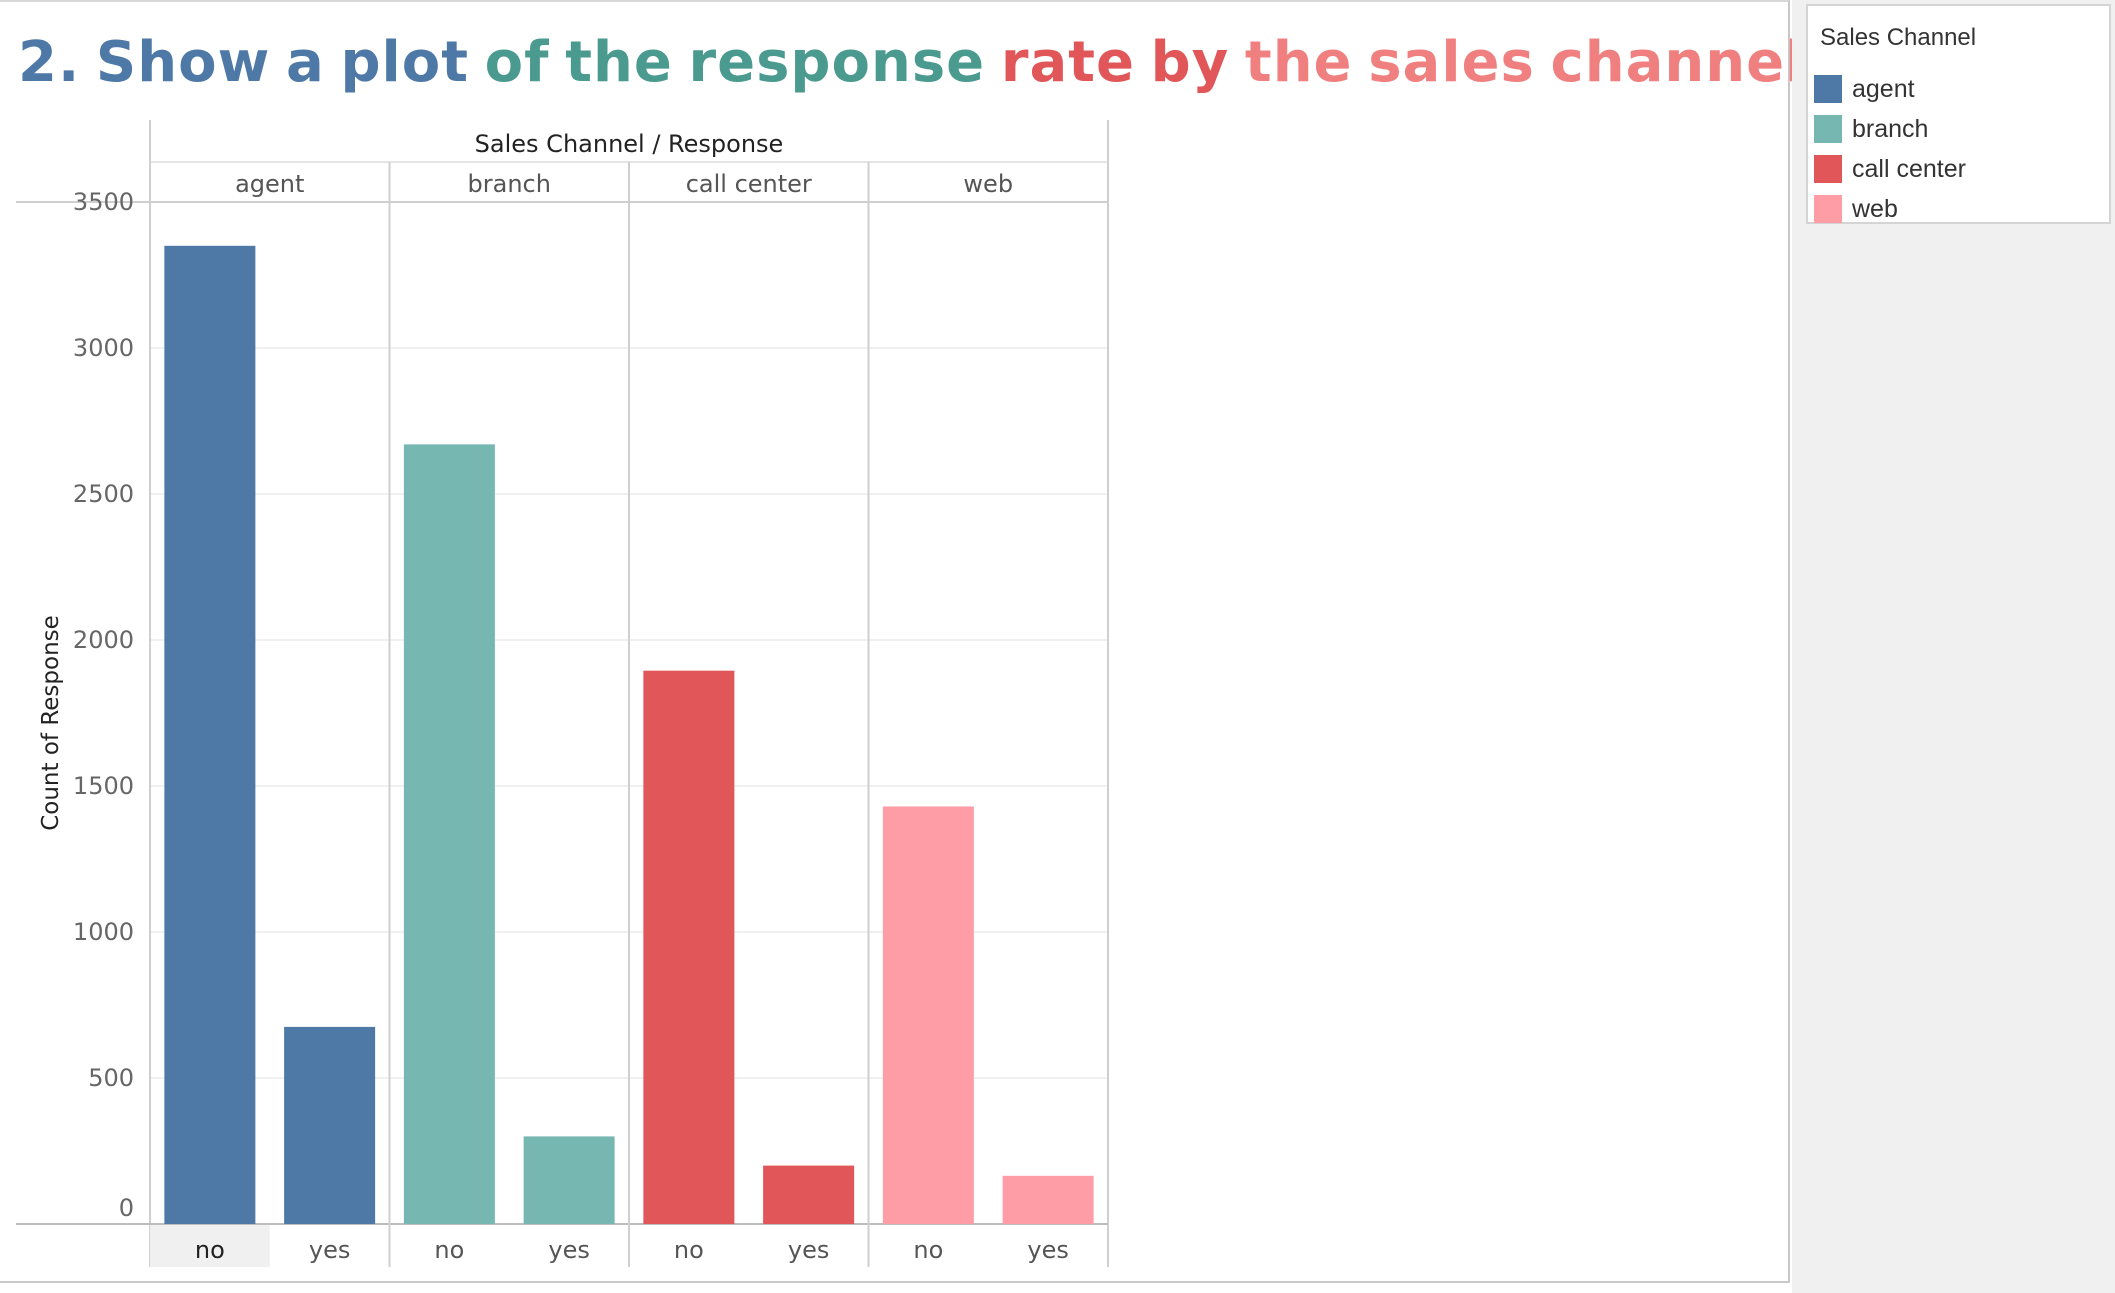 This screenshot has height=1293, width=2115. I want to click on title-word: channel., so click(1689, 62).